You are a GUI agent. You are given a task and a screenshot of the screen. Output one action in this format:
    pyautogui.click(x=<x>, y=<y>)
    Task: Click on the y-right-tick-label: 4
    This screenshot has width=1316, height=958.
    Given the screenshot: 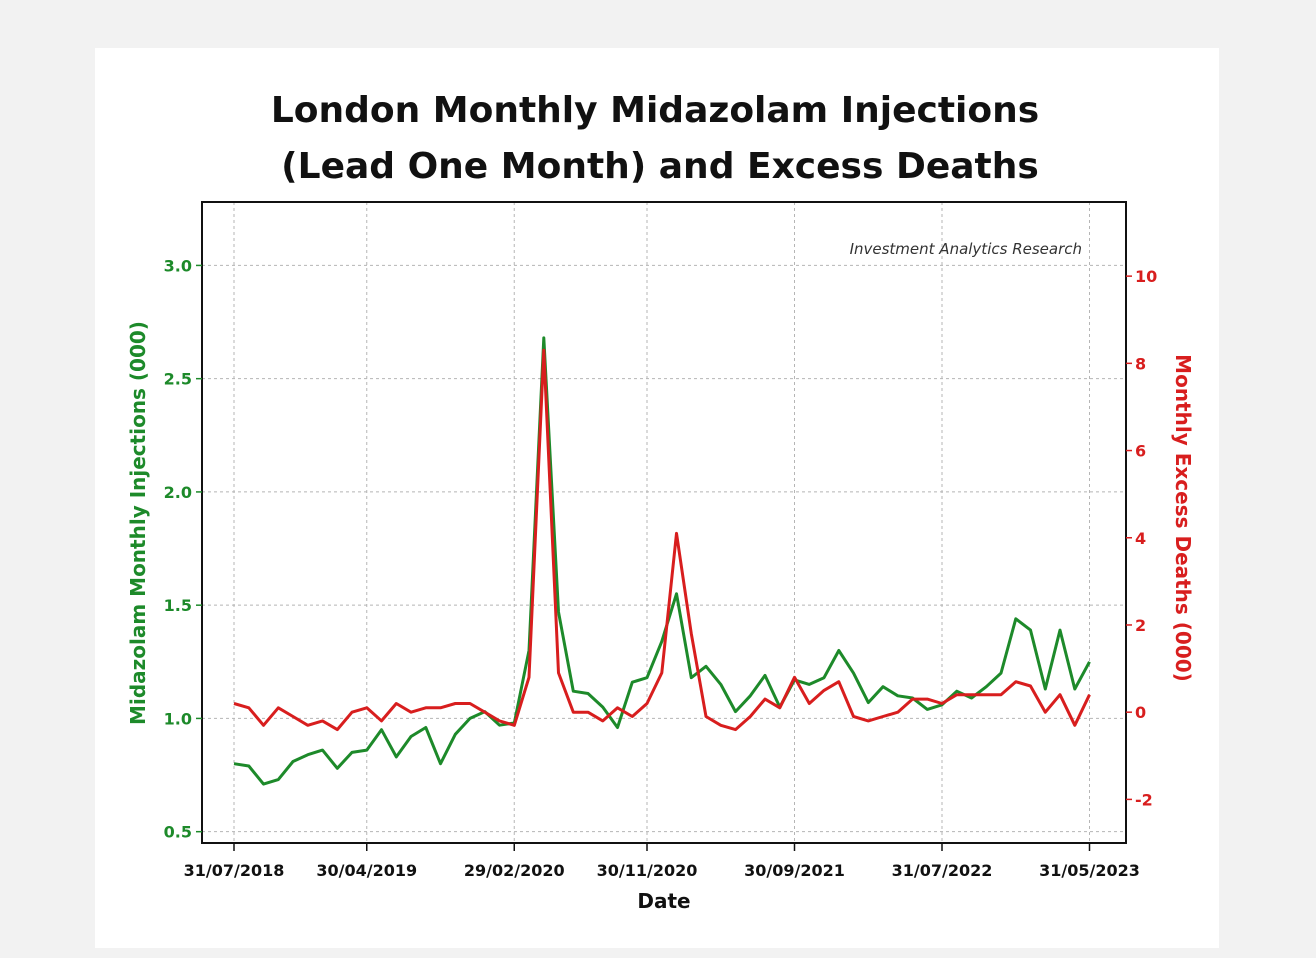 What is the action you would take?
    pyautogui.click(x=1140, y=538)
    